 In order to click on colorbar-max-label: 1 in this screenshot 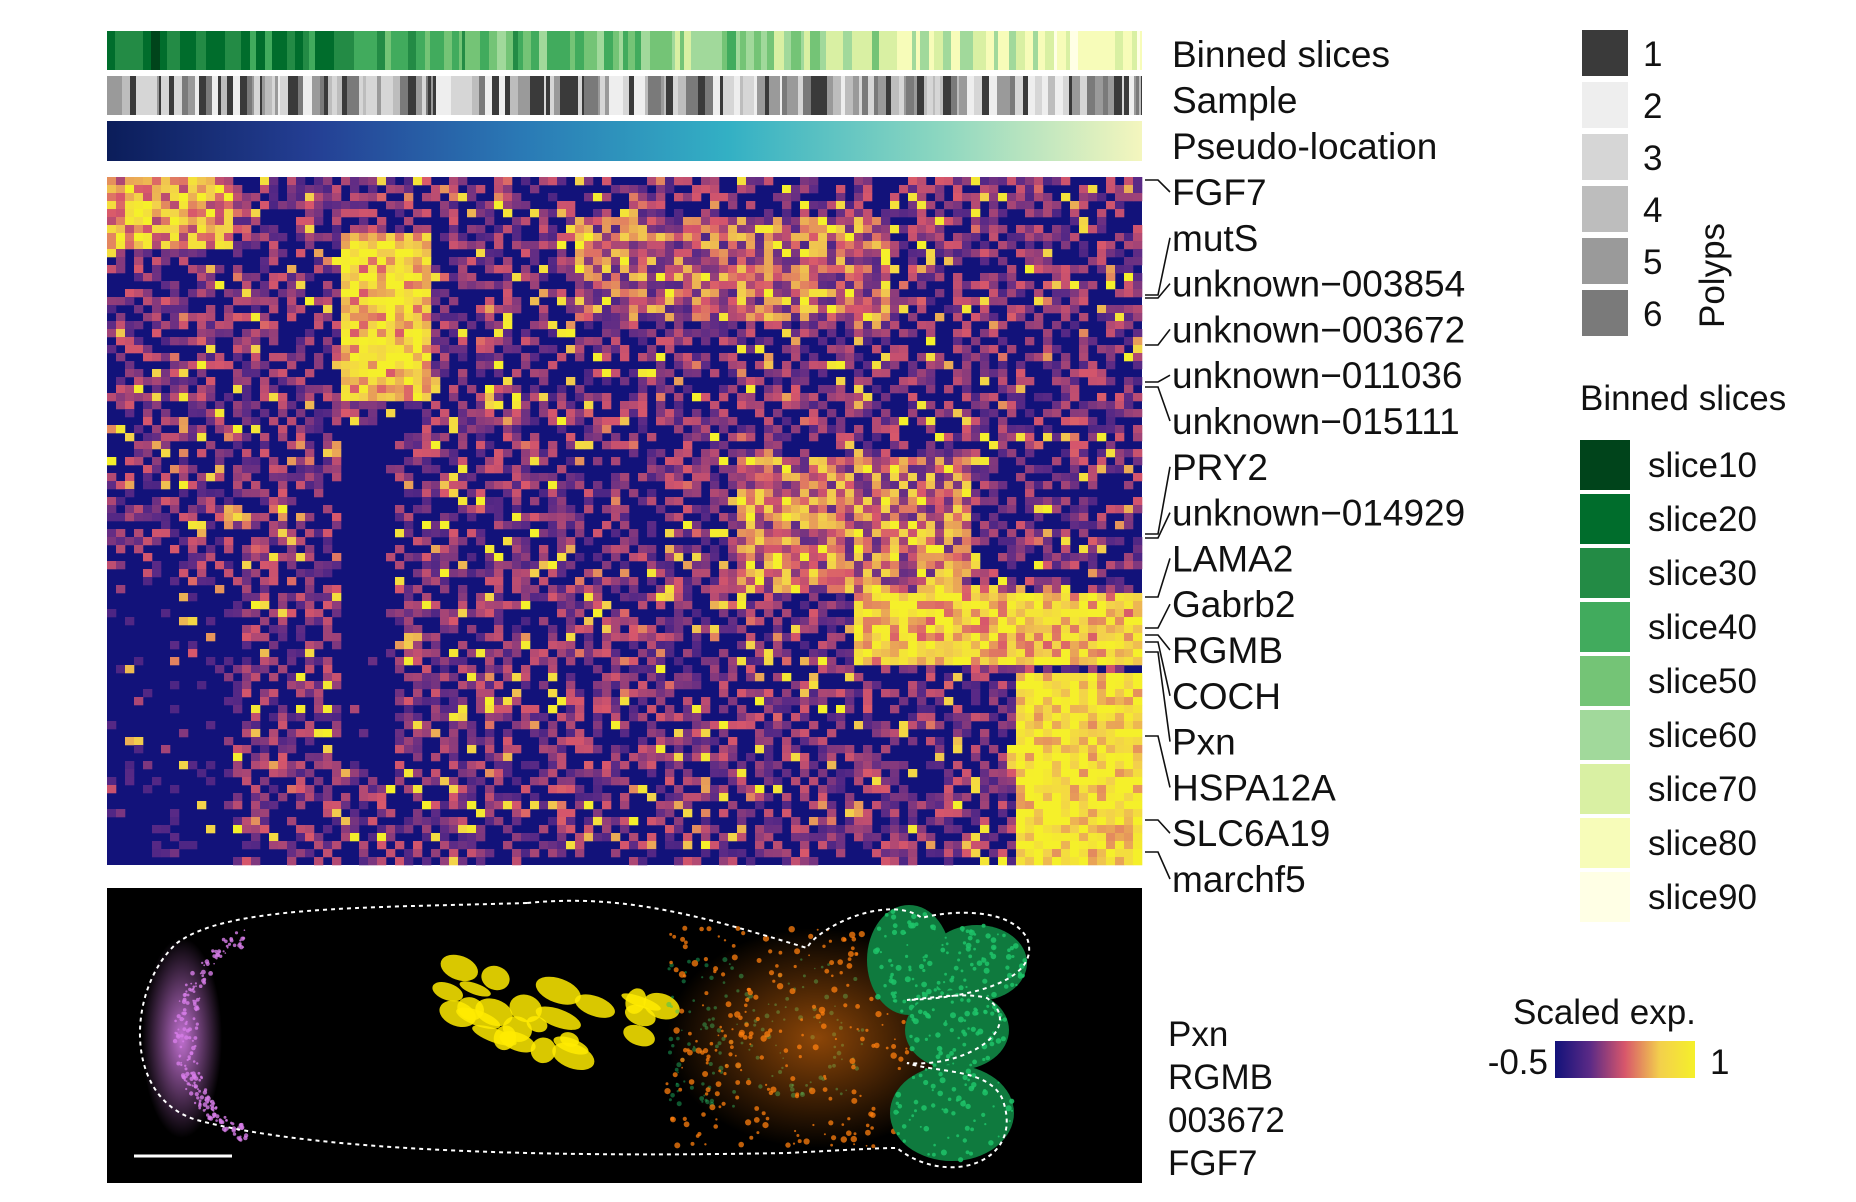, I will do `click(1719, 1062)`.